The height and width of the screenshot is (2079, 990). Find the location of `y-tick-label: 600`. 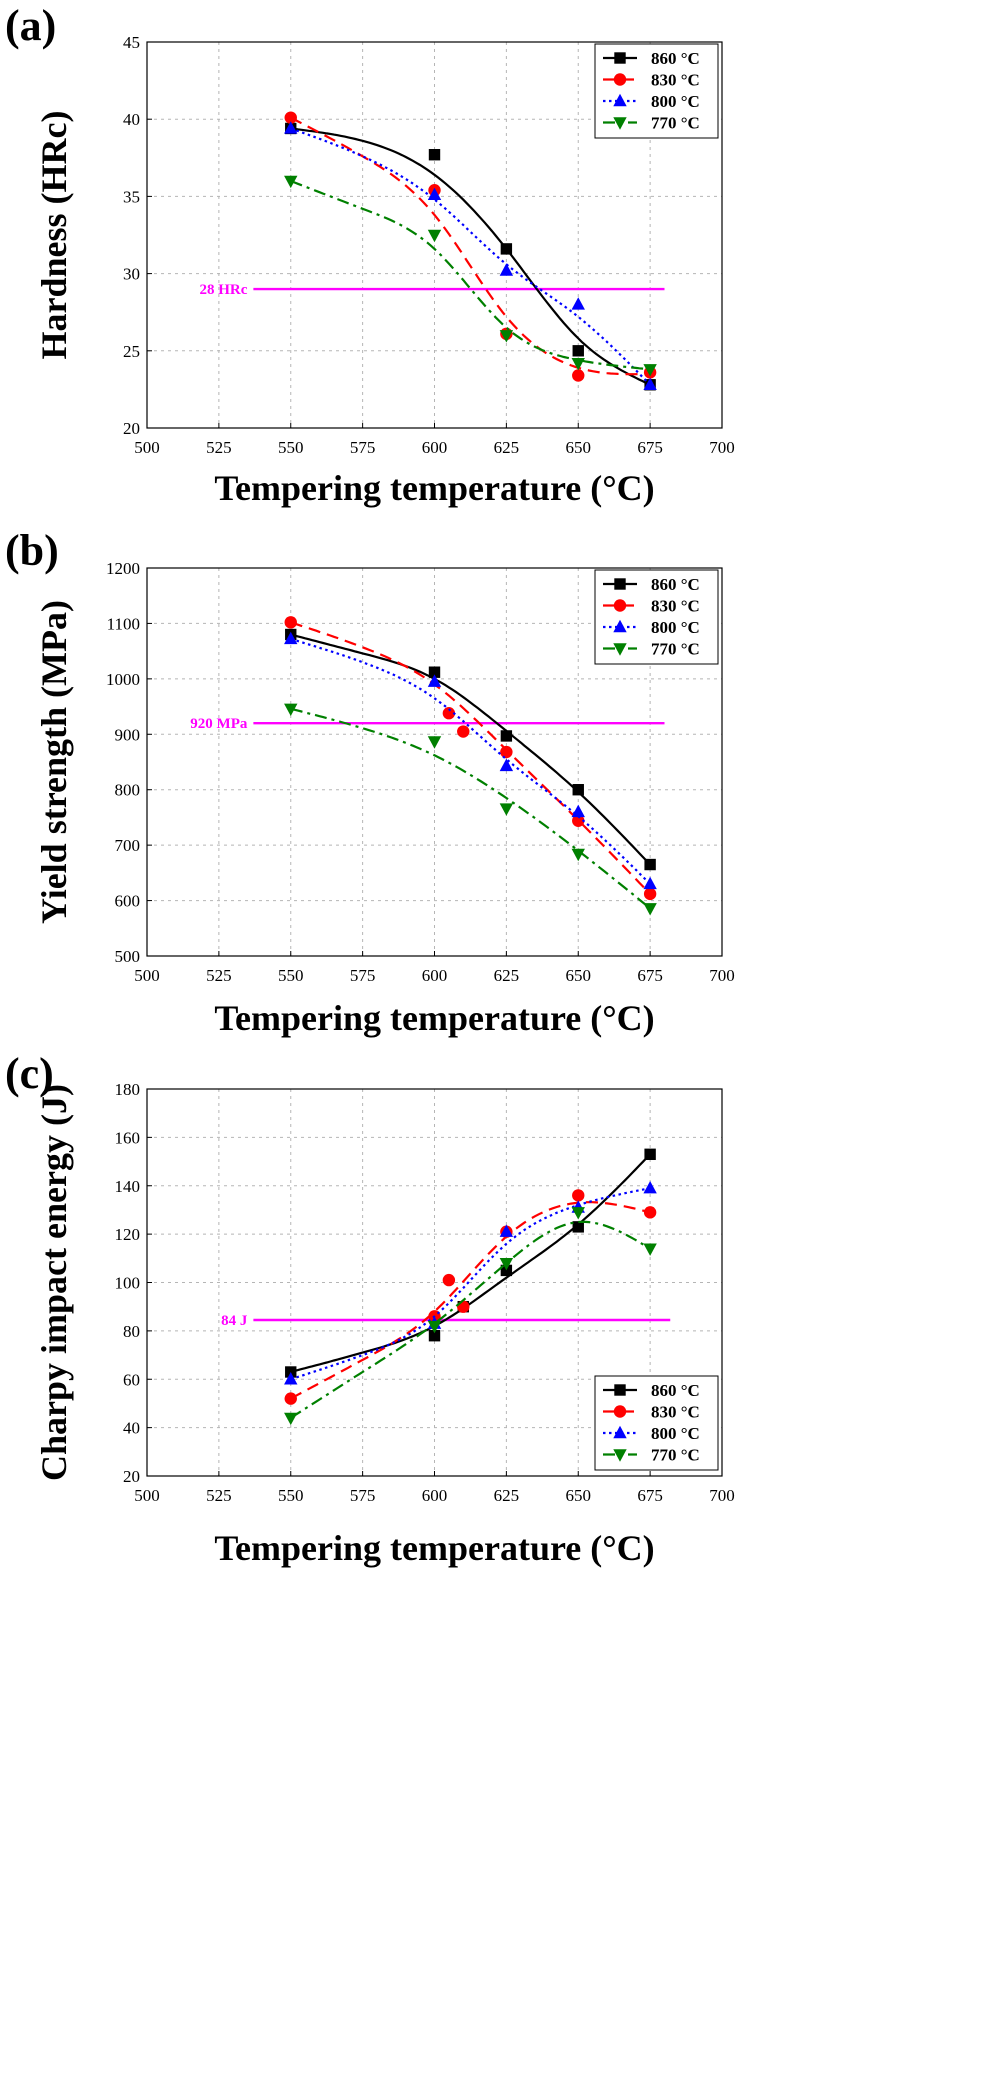

y-tick-label: 600 is located at coordinates (128, 901).